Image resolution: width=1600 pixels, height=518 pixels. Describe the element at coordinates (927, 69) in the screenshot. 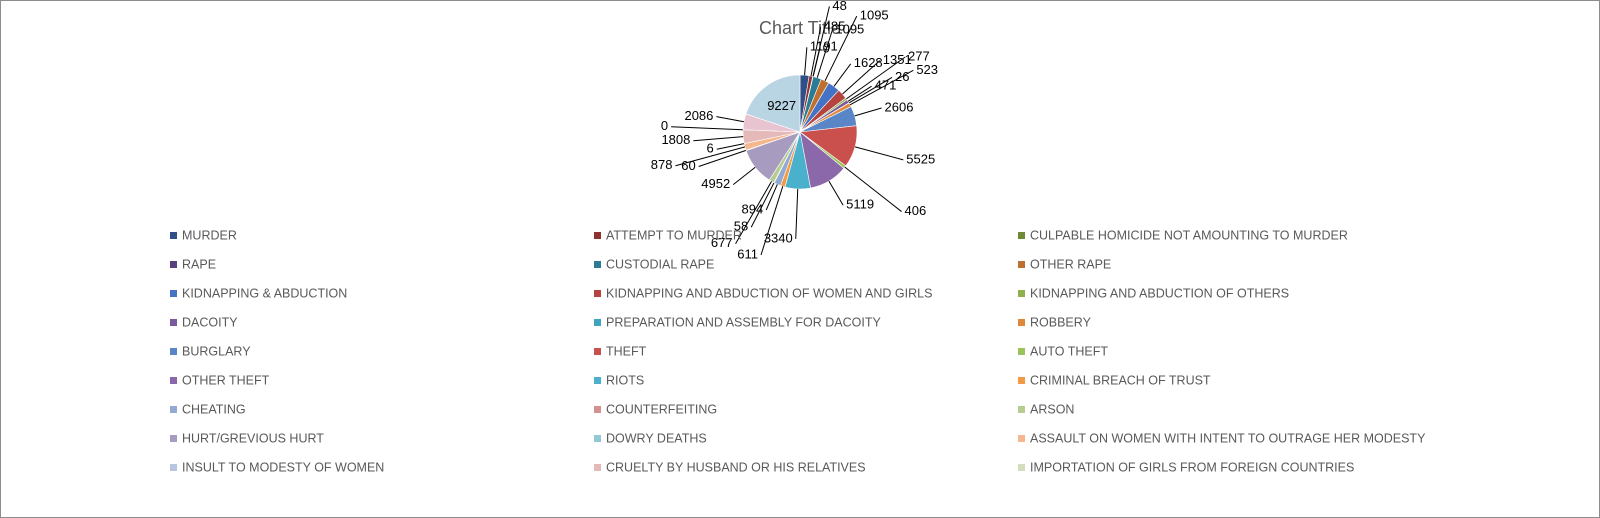

I see `data-label: 523` at that location.